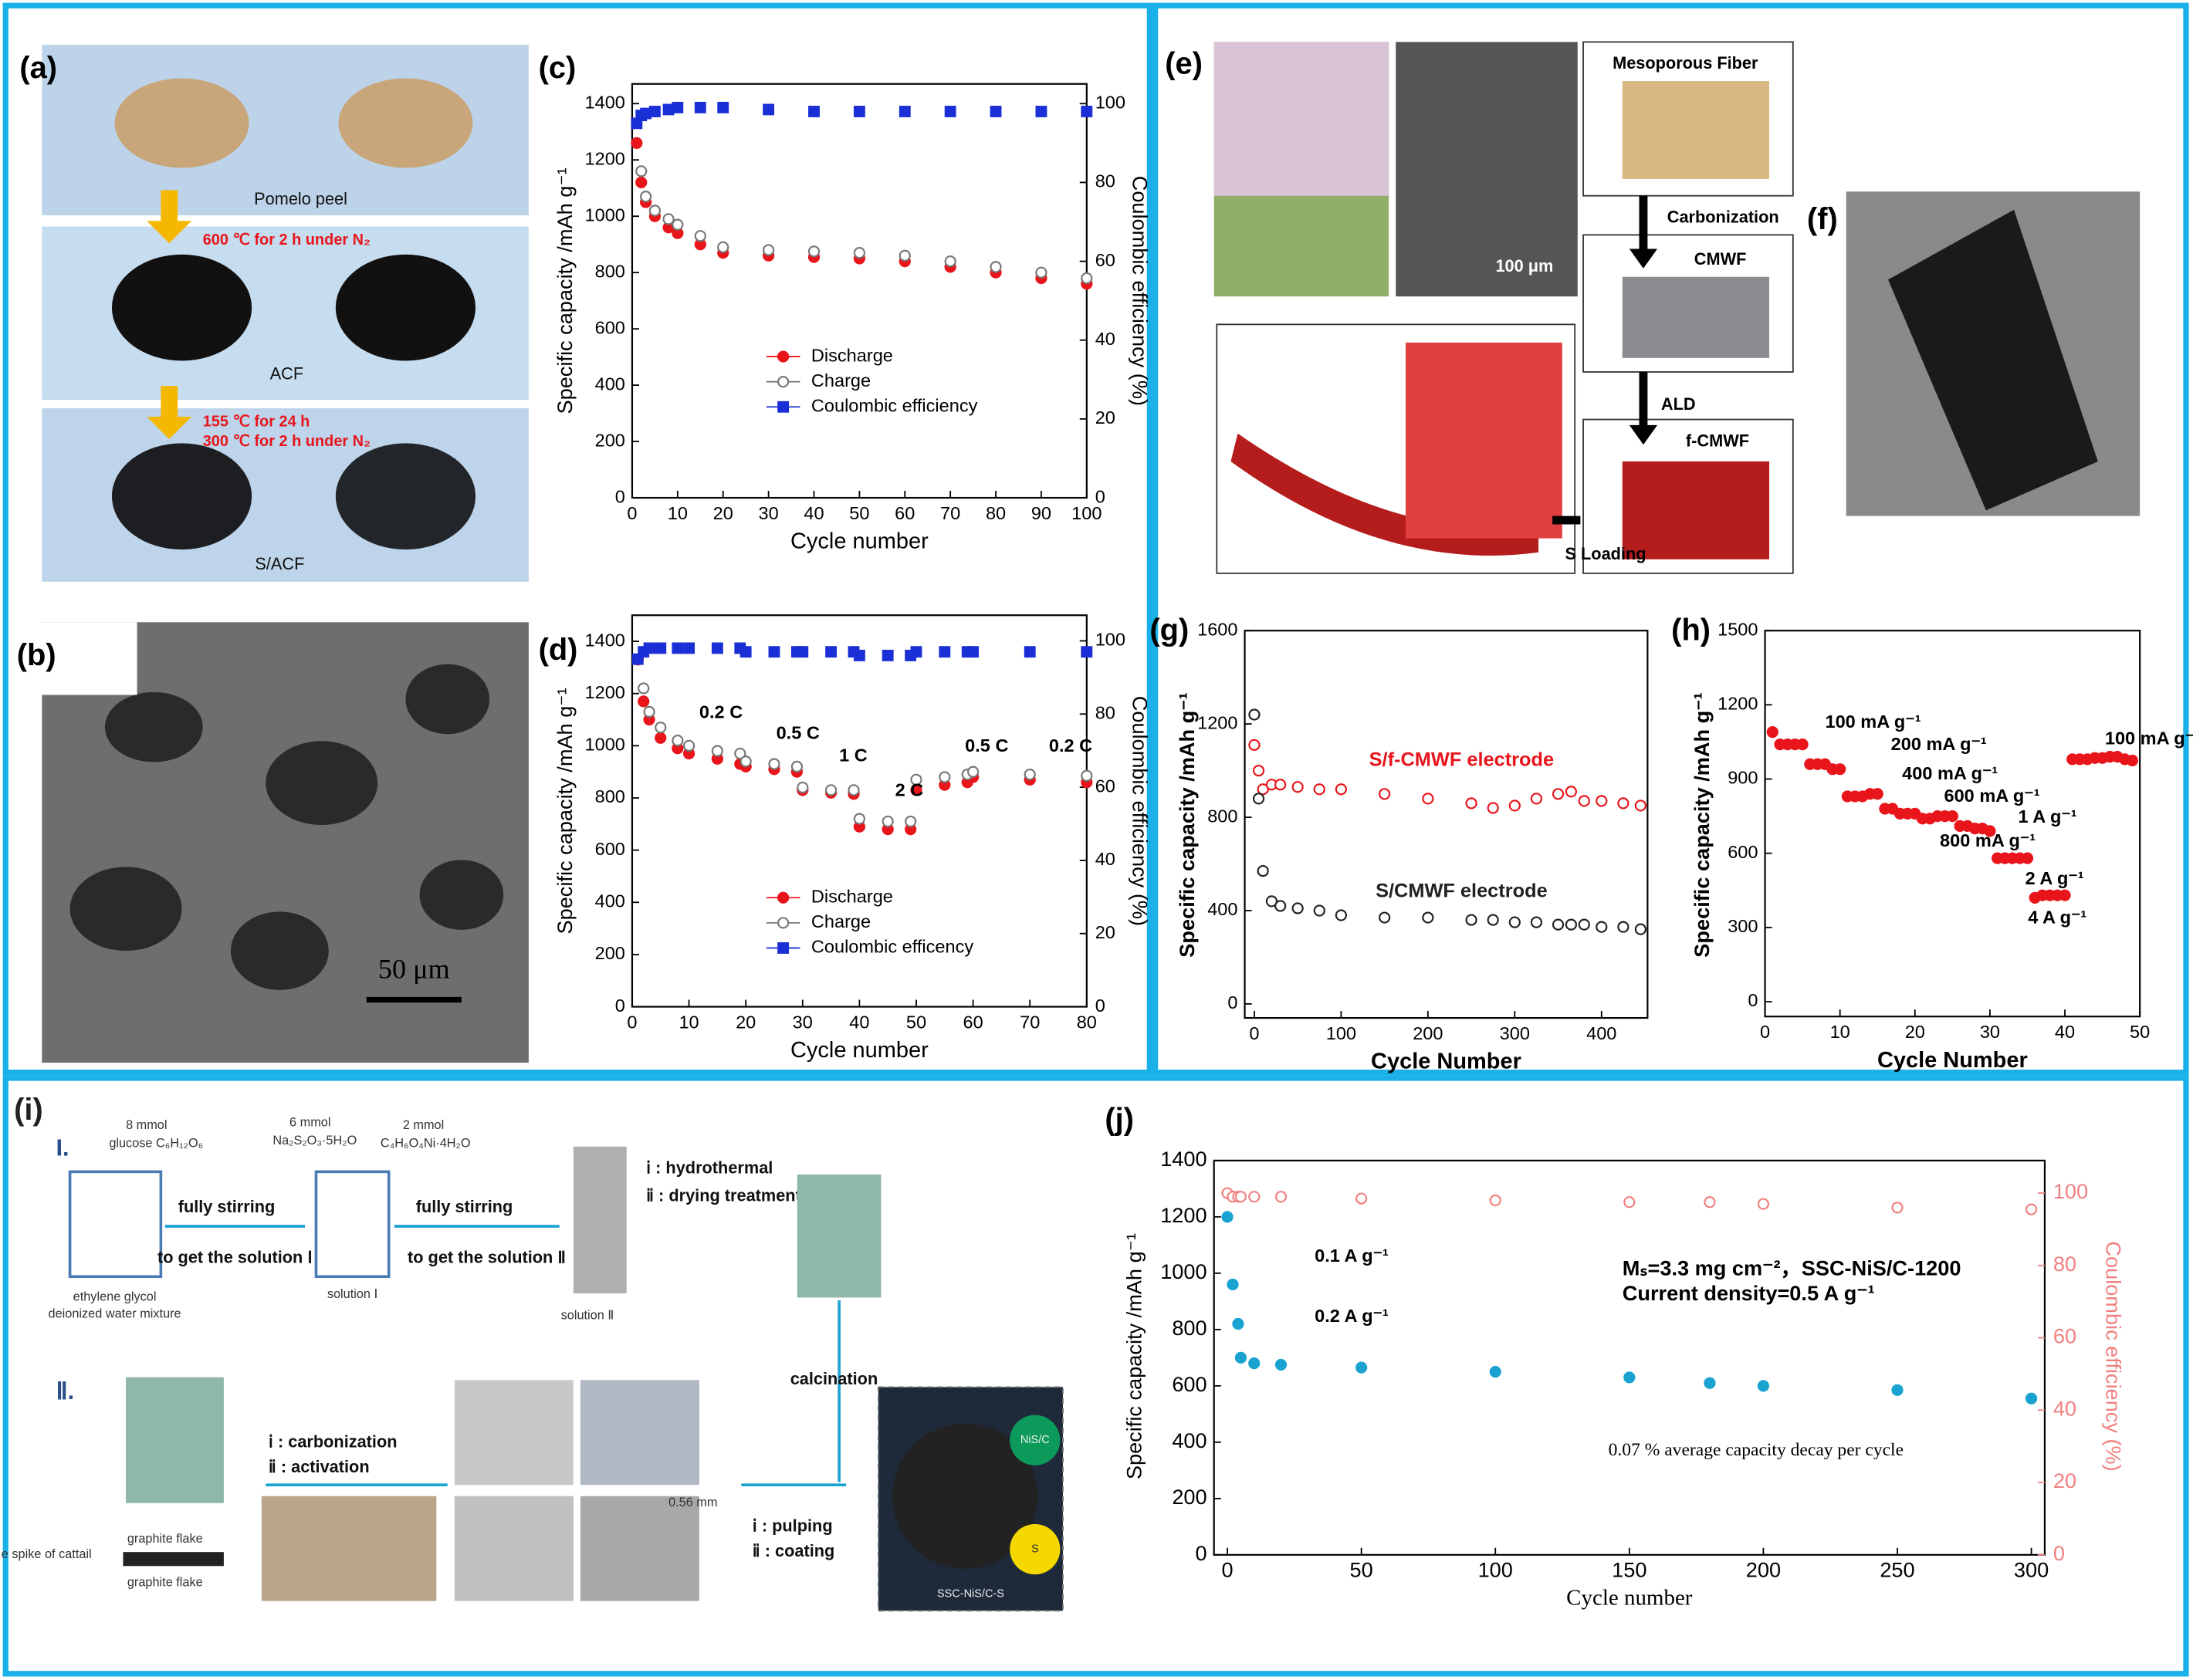 The width and height of the screenshot is (2193, 1680). Describe the element at coordinates (587, 1315) in the screenshot. I see `caption: solution Ⅱ` at that location.